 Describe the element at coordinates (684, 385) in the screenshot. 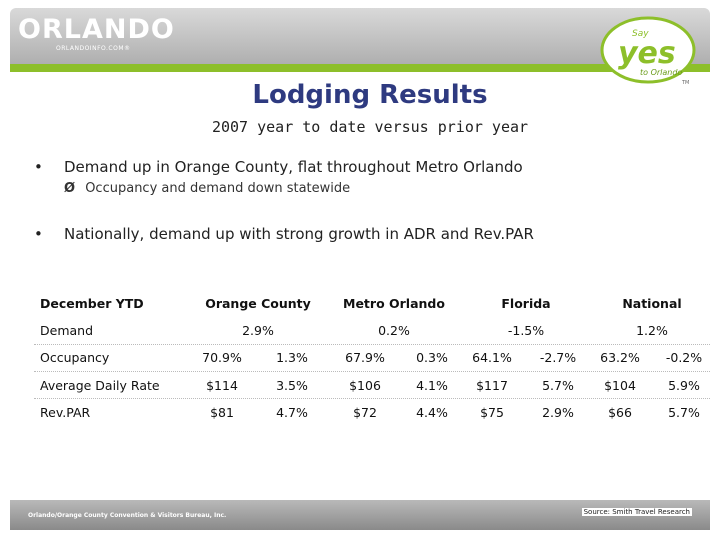

I see `table-cell: 5.9%` at that location.